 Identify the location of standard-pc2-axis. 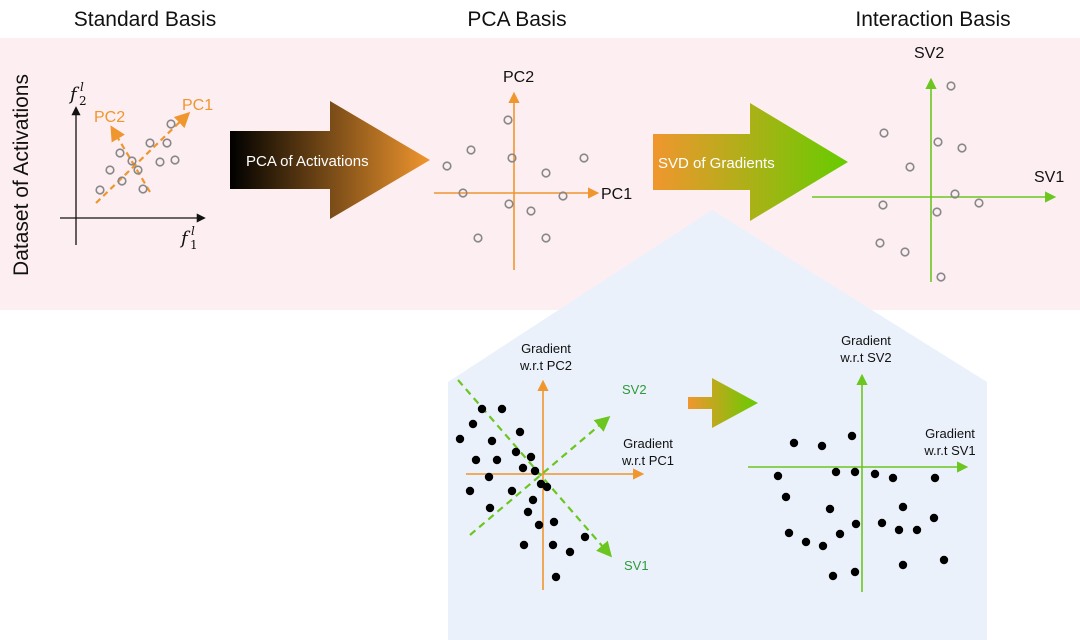
(130, 159).